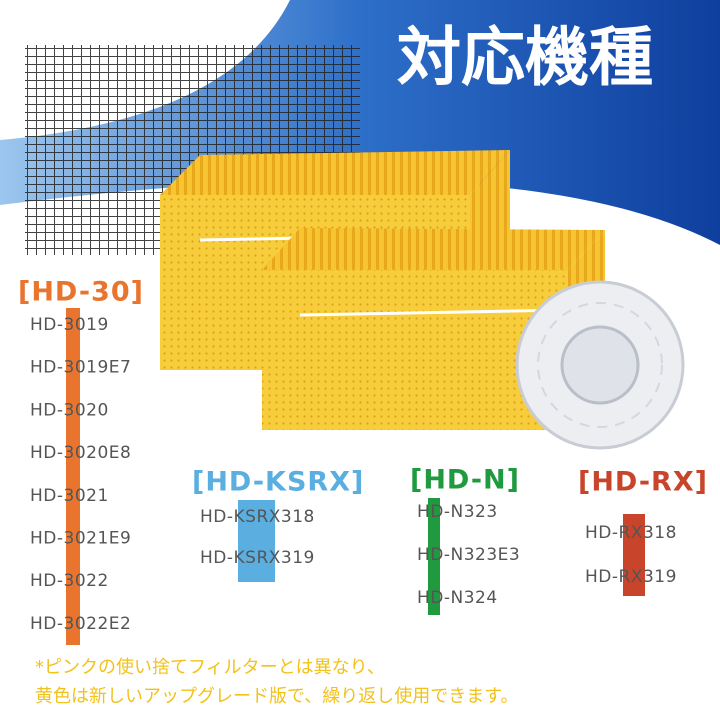 The image size is (720, 720). I want to click on model-name: HD-RX318, so click(631, 533).